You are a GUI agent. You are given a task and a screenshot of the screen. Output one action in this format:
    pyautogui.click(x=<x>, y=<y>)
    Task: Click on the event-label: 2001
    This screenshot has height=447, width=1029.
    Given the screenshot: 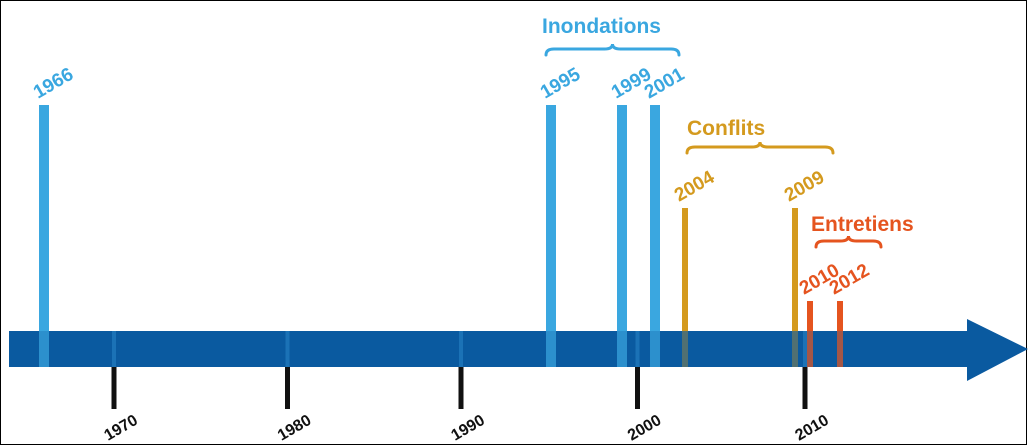 What is the action you would take?
    pyautogui.click(x=664, y=84)
    